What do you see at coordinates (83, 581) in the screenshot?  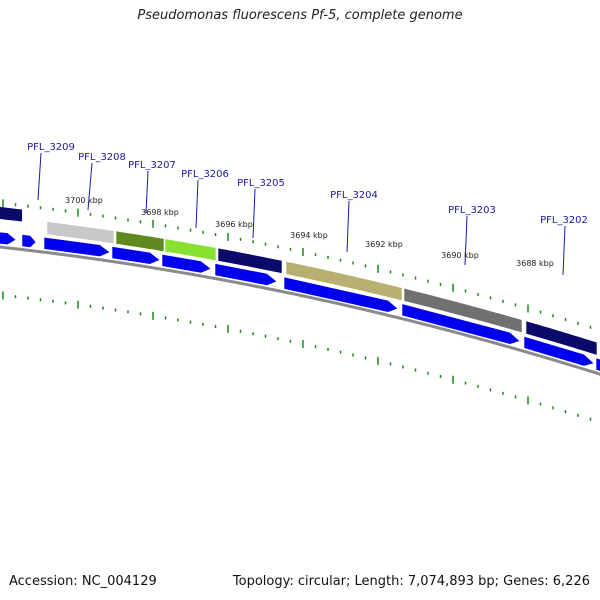 I see `accession-text: Accession: NC_004129` at bounding box center [83, 581].